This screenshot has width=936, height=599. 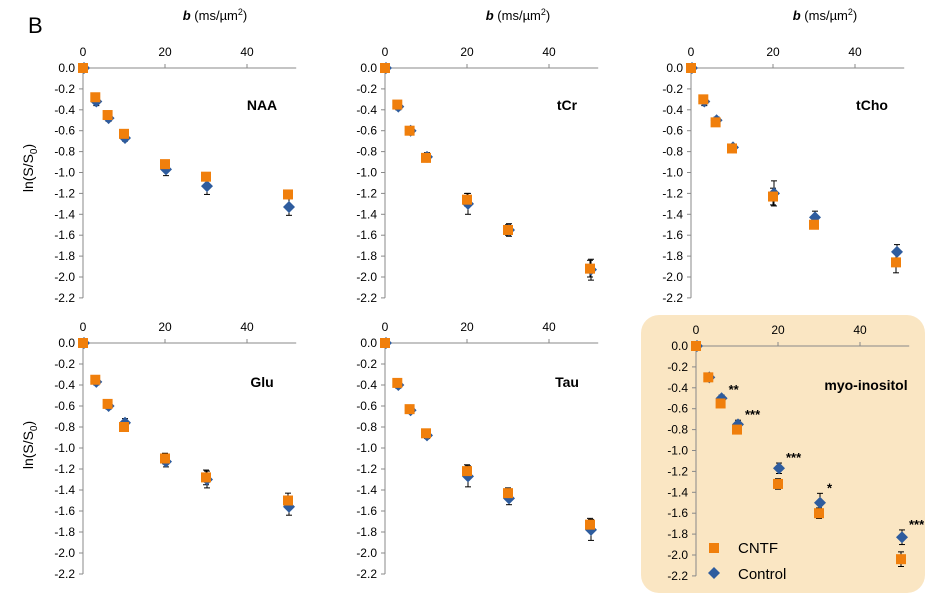 I want to click on legend-cntf-marker, so click(x=714, y=548).